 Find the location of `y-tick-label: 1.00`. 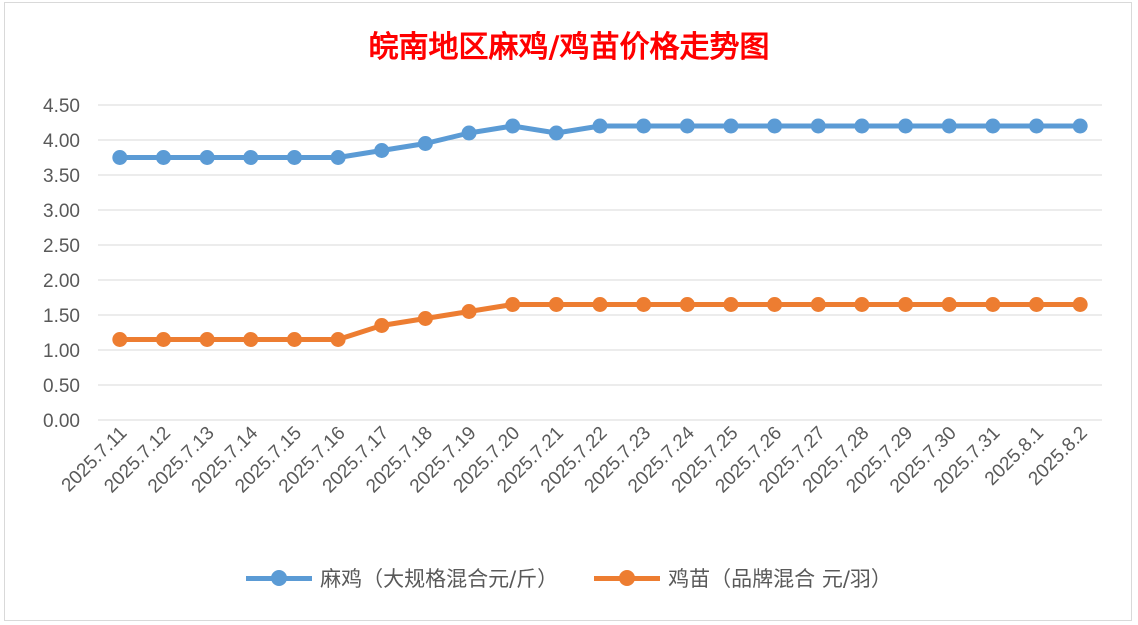

y-tick-label: 1.00 is located at coordinates (61, 351).